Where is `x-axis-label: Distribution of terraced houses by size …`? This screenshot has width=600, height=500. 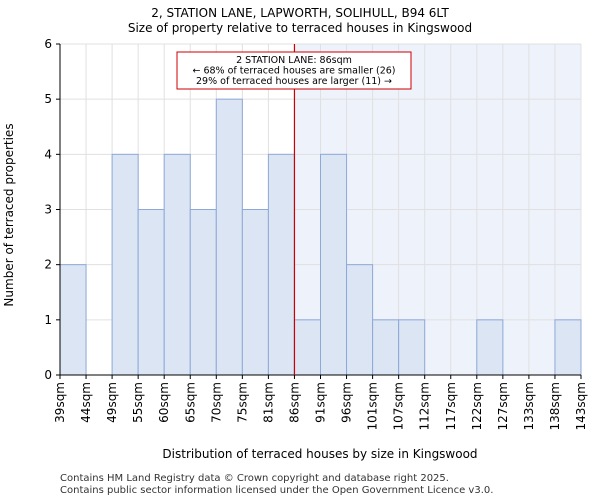
x-axis-label: Distribution of terraced houses by size … is located at coordinates (319, 454).